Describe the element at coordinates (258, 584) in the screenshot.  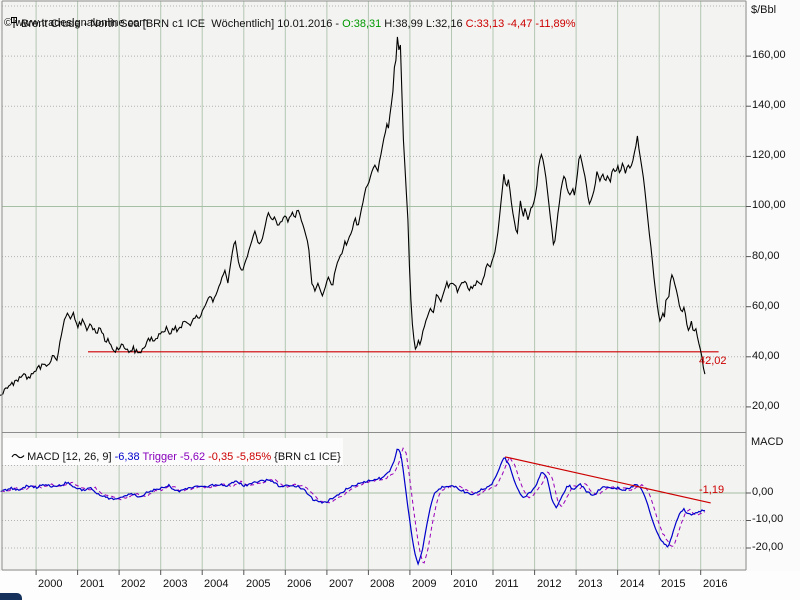
I see `x-axis-year-label: 2005` at that location.